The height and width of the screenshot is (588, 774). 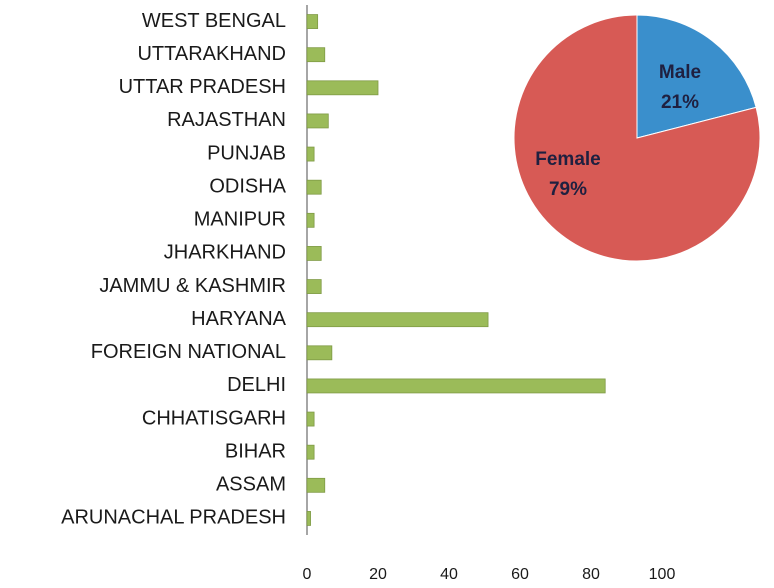 What do you see at coordinates (567, 159) in the screenshot?
I see `slice-name: Female` at bounding box center [567, 159].